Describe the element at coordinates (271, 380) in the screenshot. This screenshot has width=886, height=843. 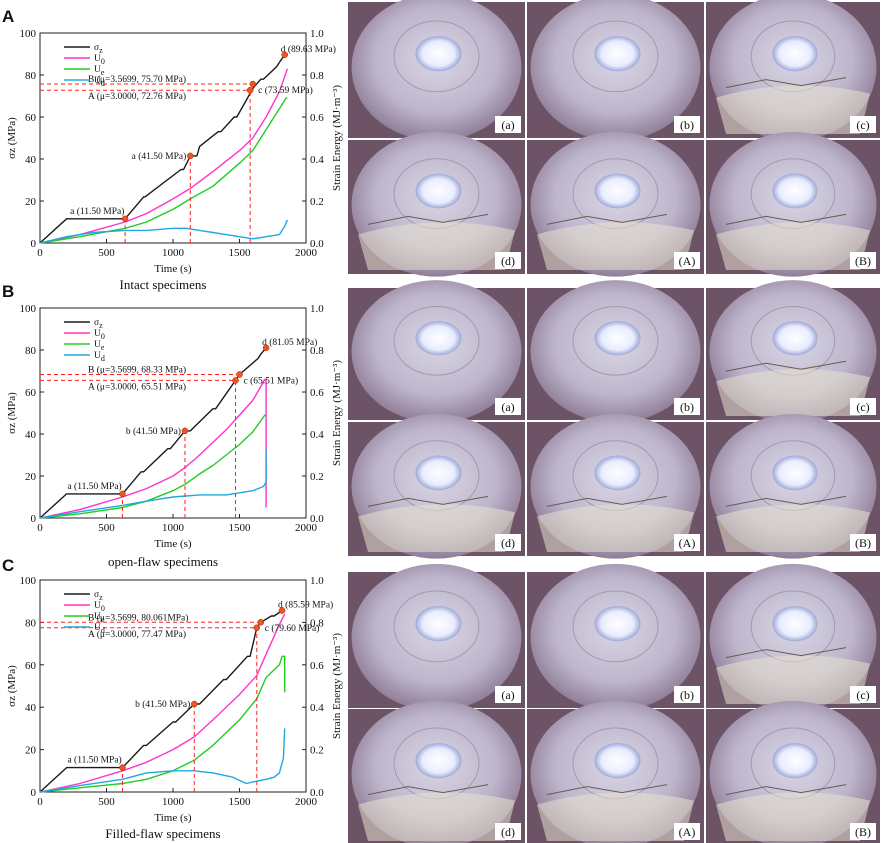
I see `marker-label: c (65.51 MPa)` at that location.